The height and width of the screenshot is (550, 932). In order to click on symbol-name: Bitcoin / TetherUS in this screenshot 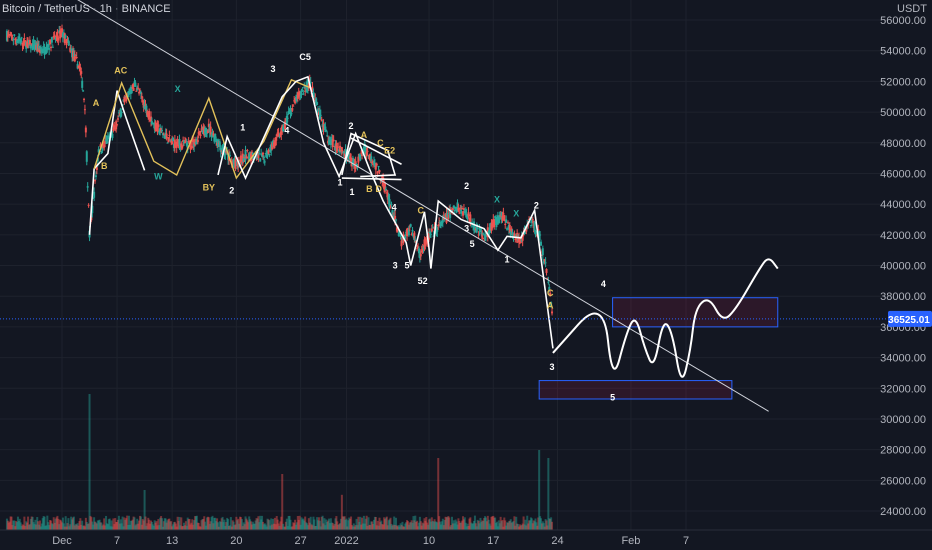, I will do `click(46, 9)`.